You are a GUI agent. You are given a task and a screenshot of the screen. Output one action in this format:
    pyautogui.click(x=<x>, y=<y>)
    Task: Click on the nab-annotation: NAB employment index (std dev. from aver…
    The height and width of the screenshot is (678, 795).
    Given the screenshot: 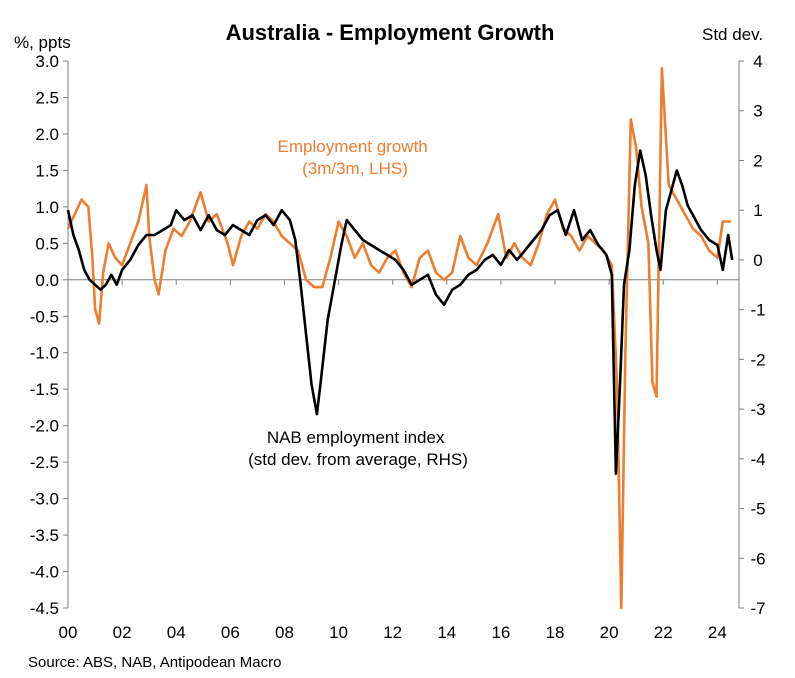 What is the action you would take?
    pyautogui.click(x=358, y=448)
    